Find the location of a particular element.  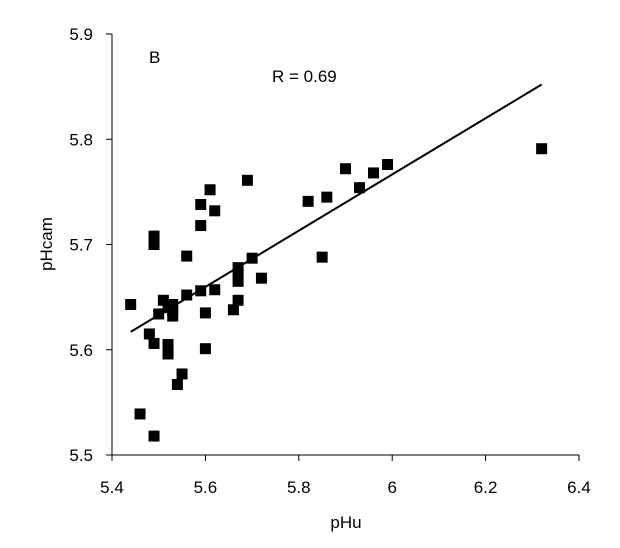

x-tick-label: 6.2 is located at coordinates (486, 487).